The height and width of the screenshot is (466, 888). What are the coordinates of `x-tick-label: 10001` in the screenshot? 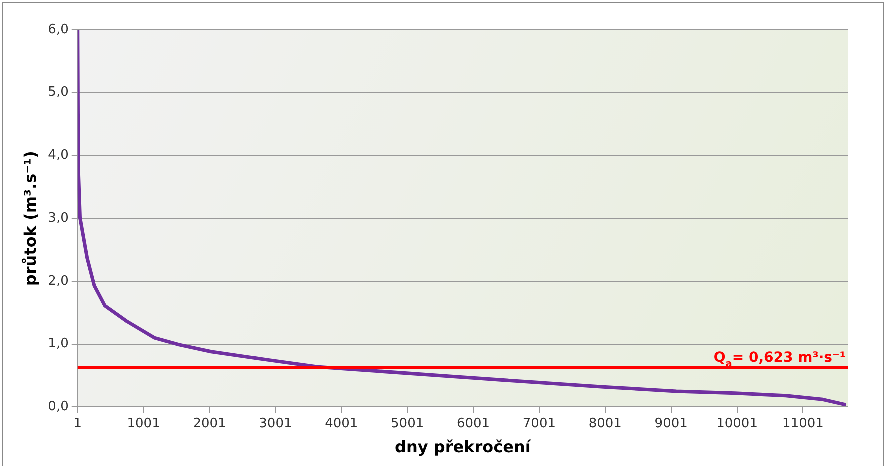 It's located at (737, 424).